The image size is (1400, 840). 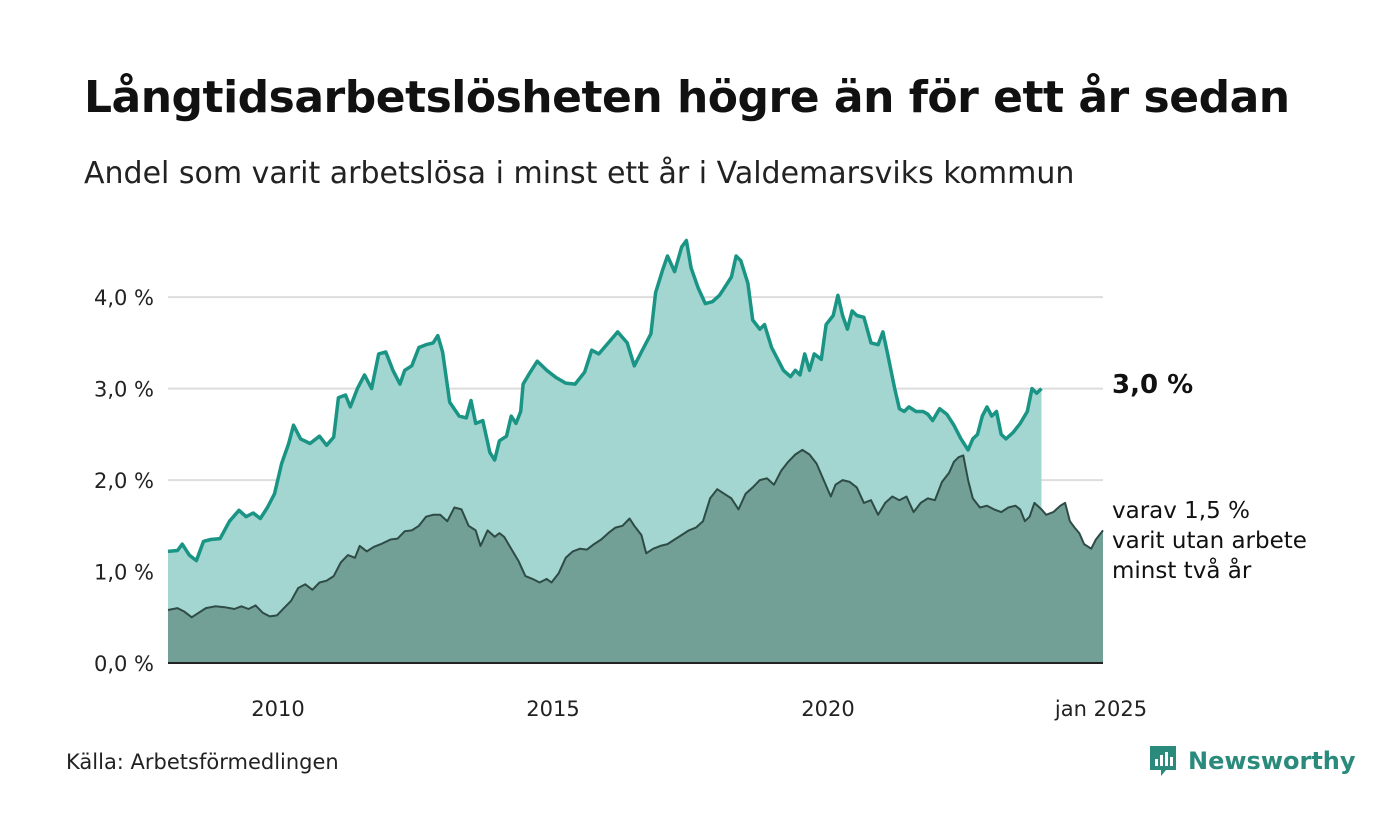 I want to click on y-tick-label: 2,0 %, so click(x=124, y=481).